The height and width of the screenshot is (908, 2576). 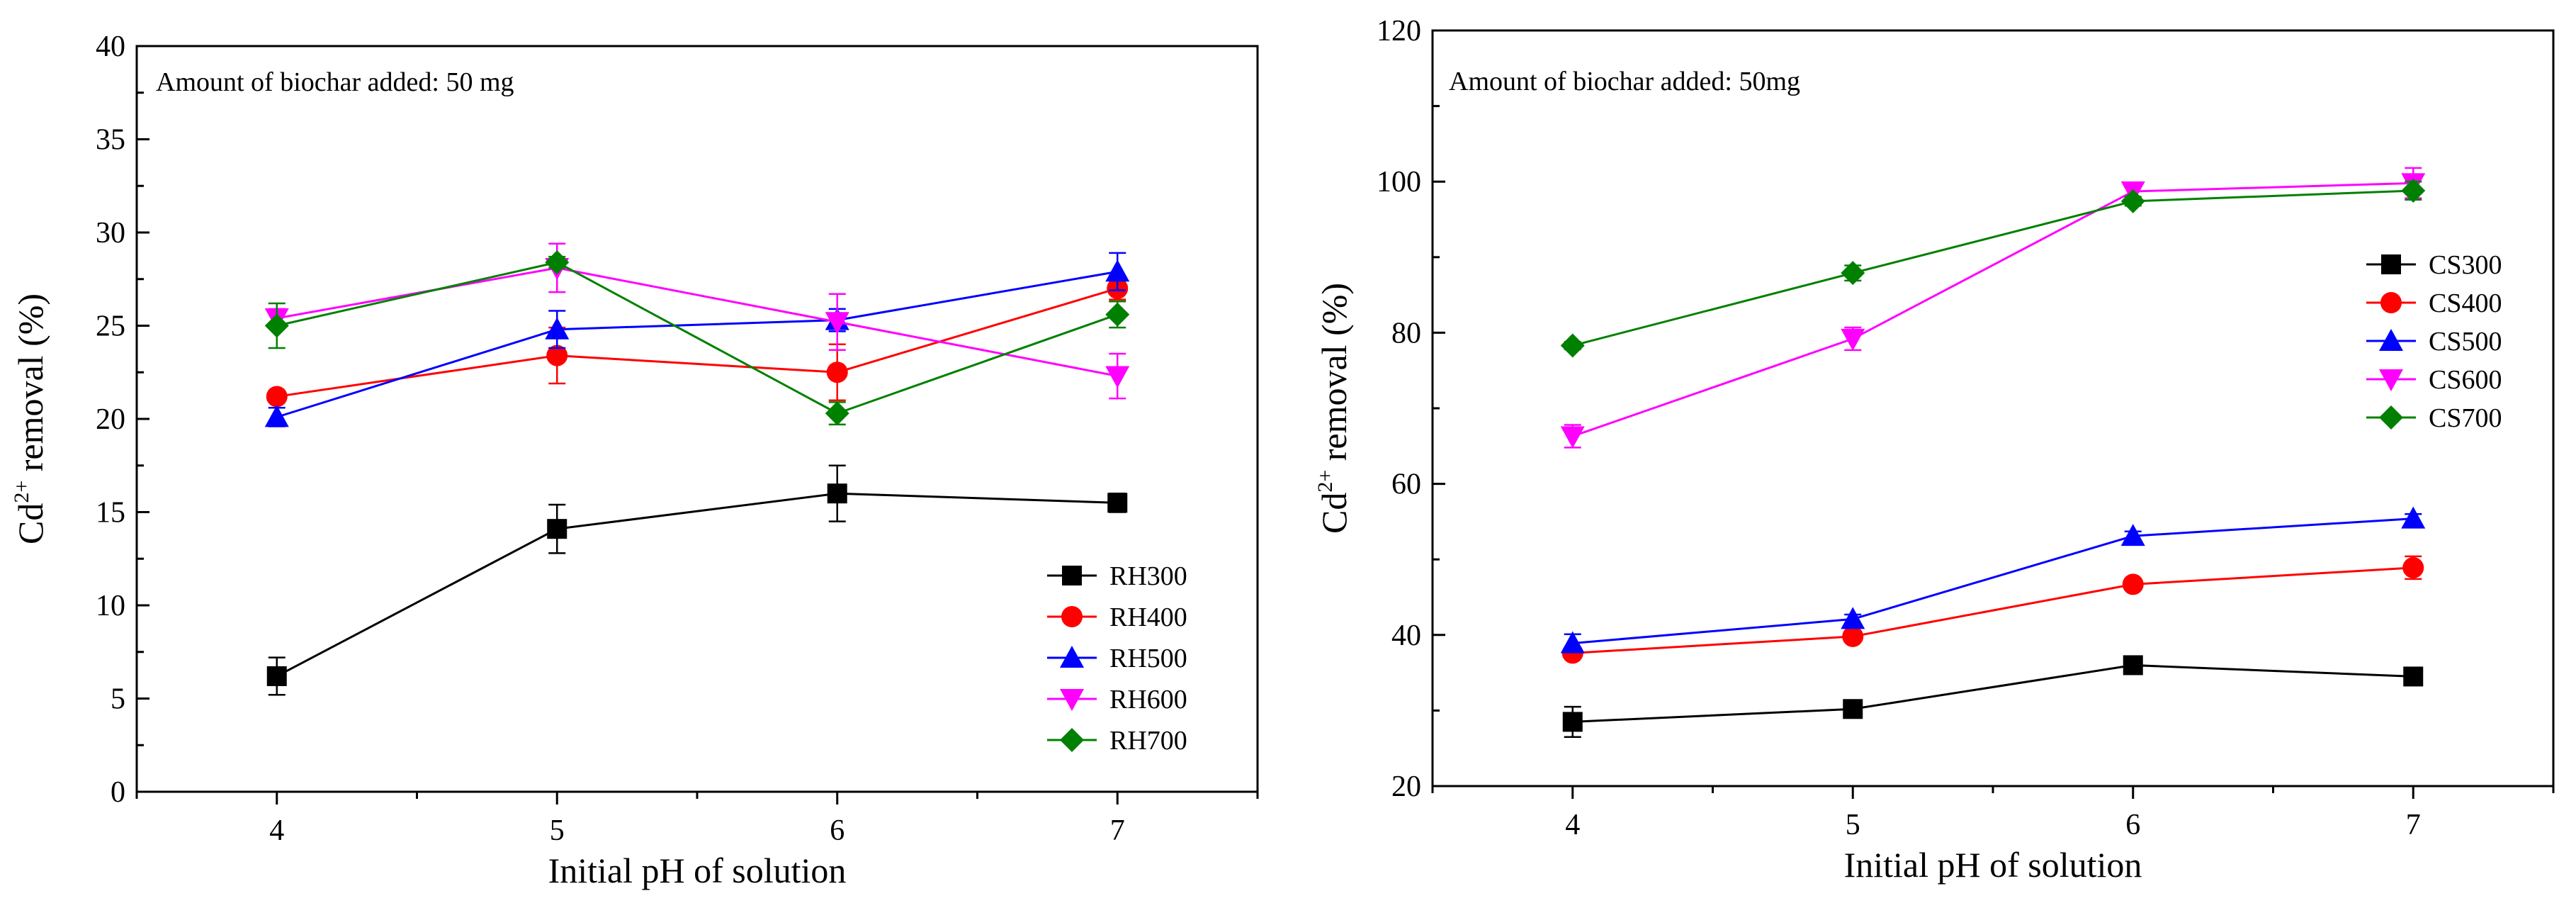 What do you see at coordinates (1148, 576) in the screenshot?
I see `legend-label: RH300` at bounding box center [1148, 576].